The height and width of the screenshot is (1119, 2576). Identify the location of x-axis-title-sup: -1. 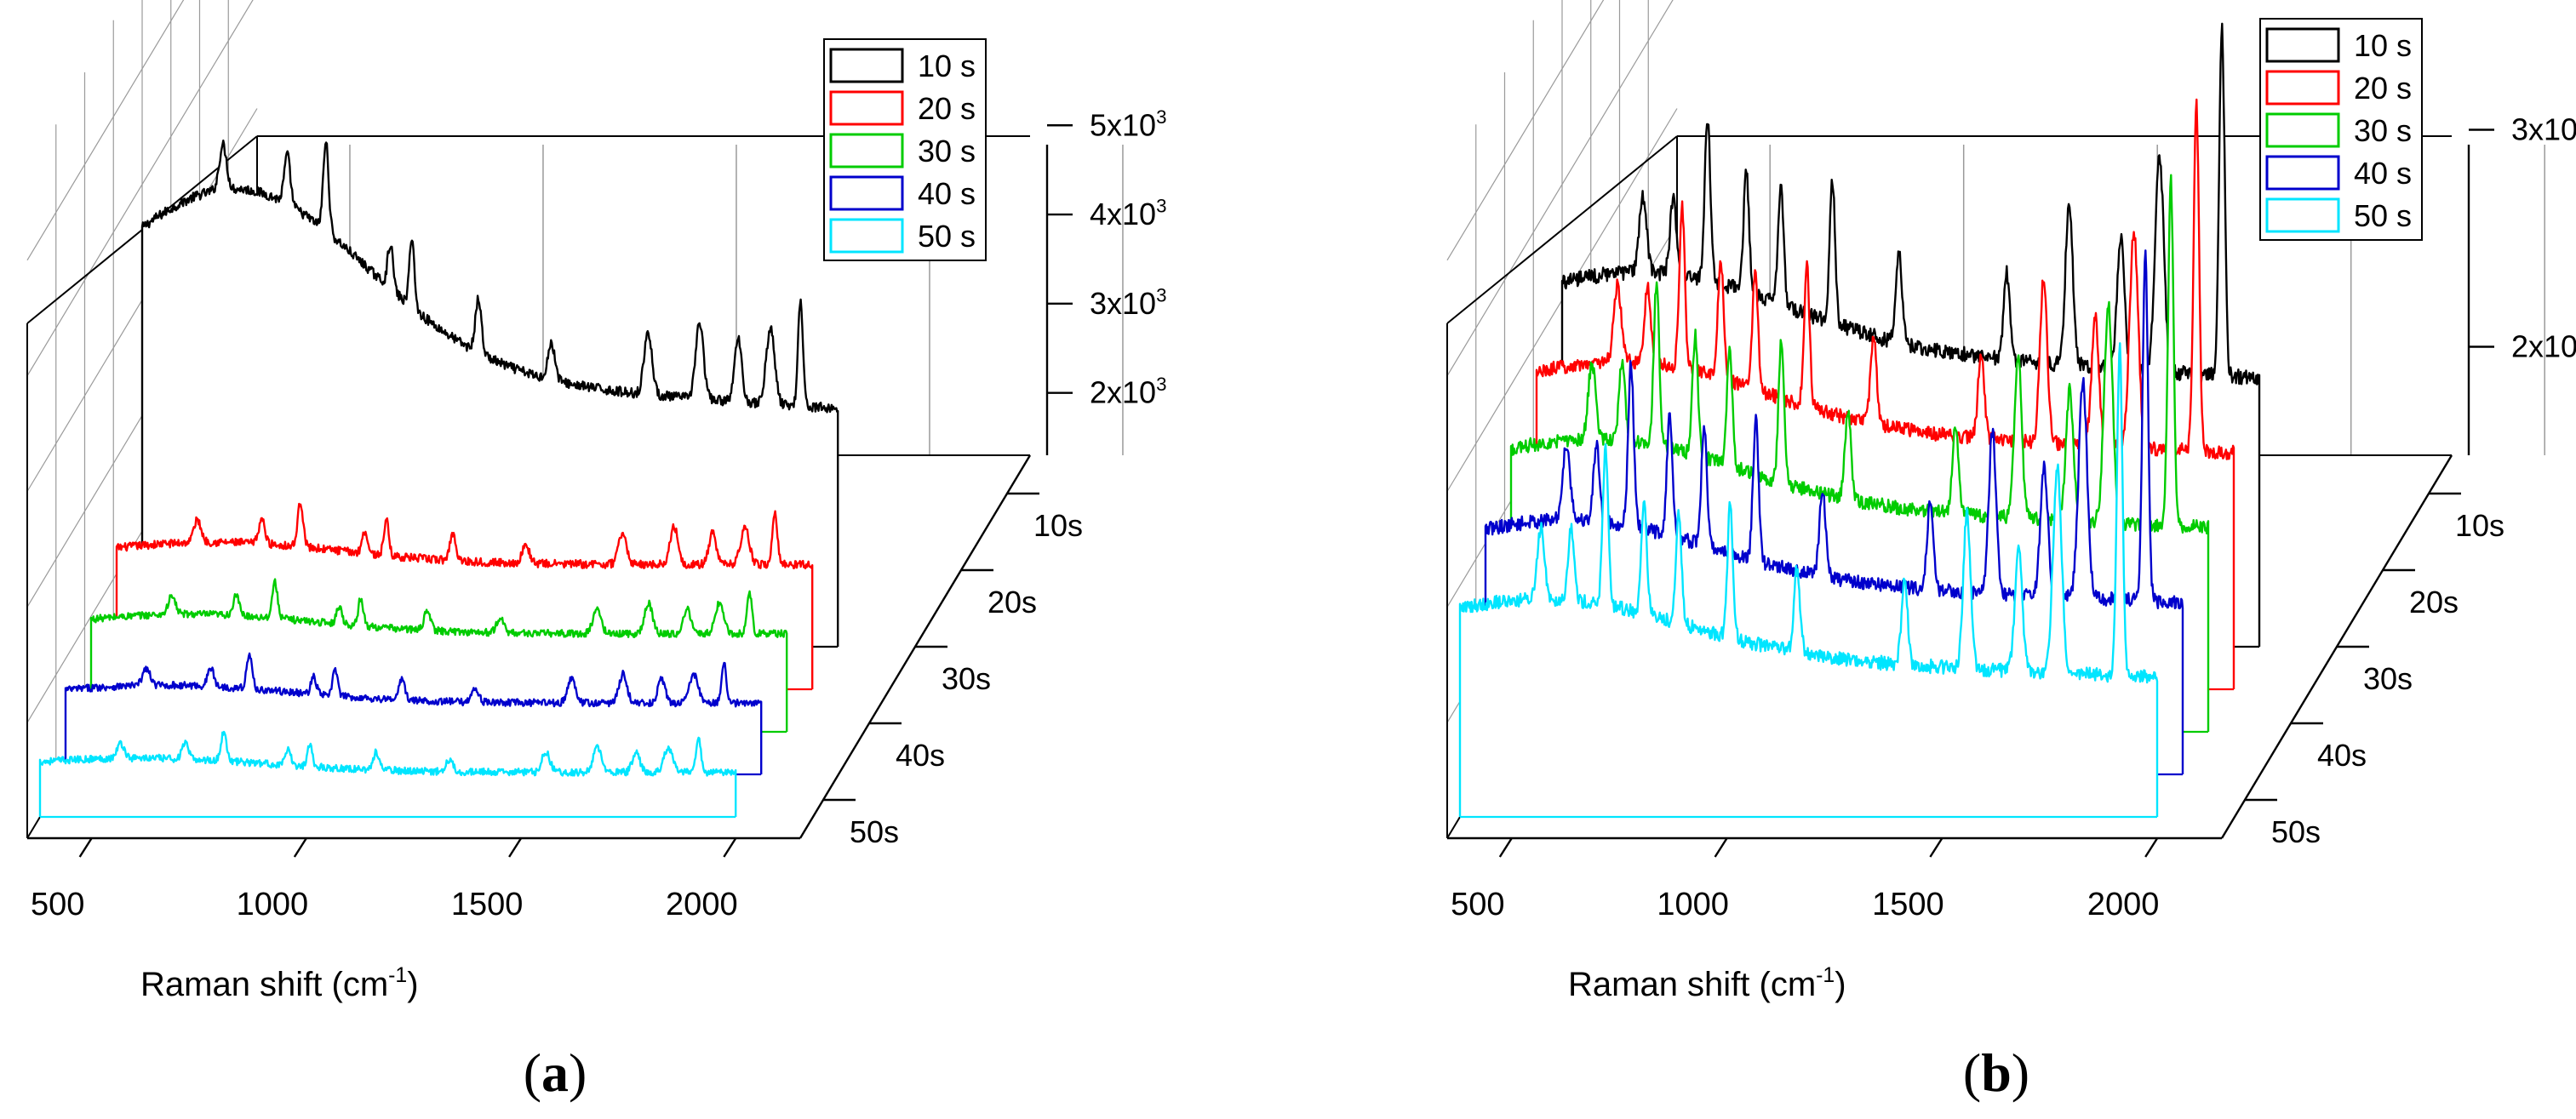
(1826, 976).